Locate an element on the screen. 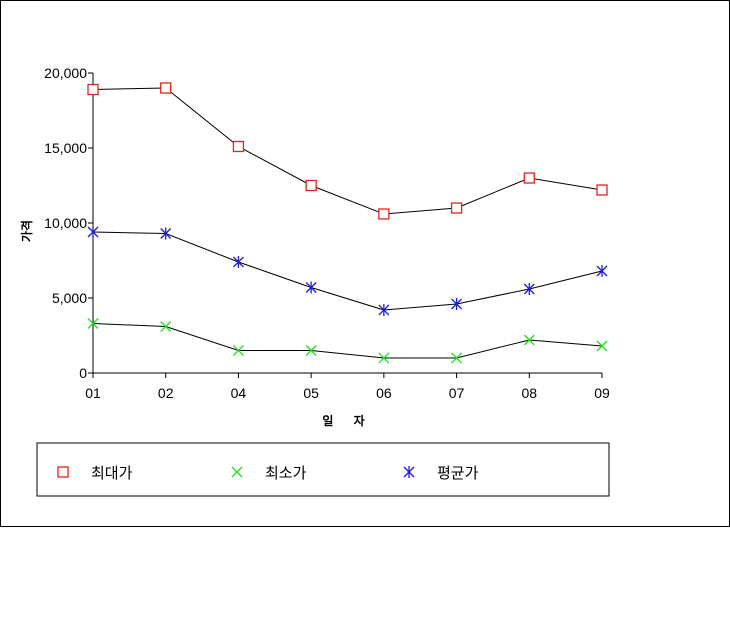 This screenshot has width=730, height=630. x-tick-label: 06 is located at coordinates (384, 393).